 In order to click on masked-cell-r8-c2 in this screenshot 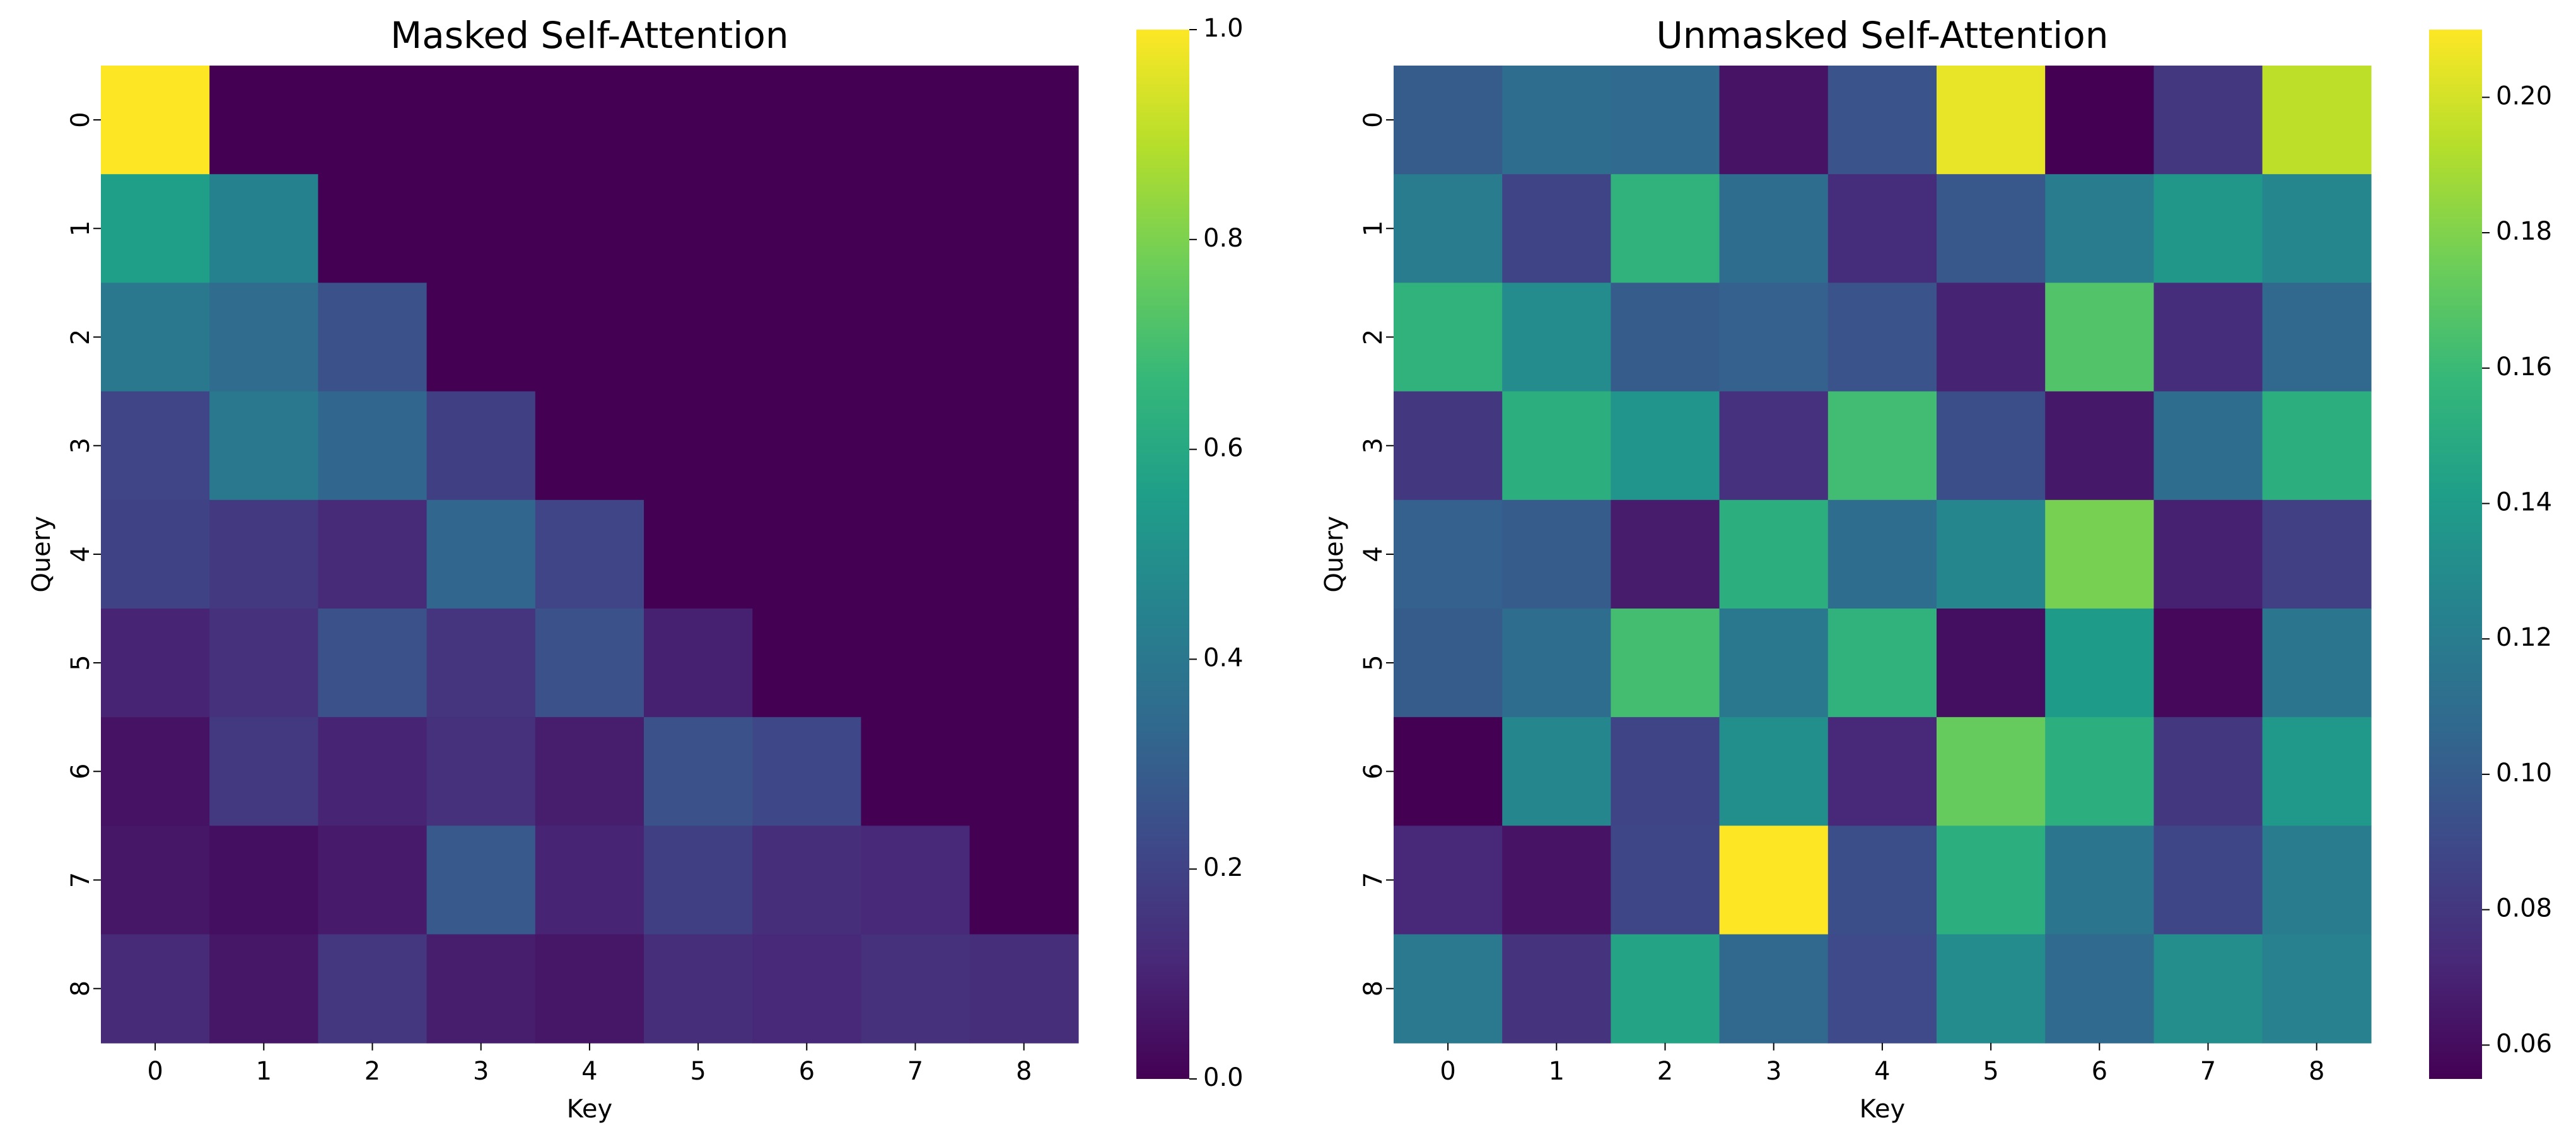, I will do `click(373, 989)`.